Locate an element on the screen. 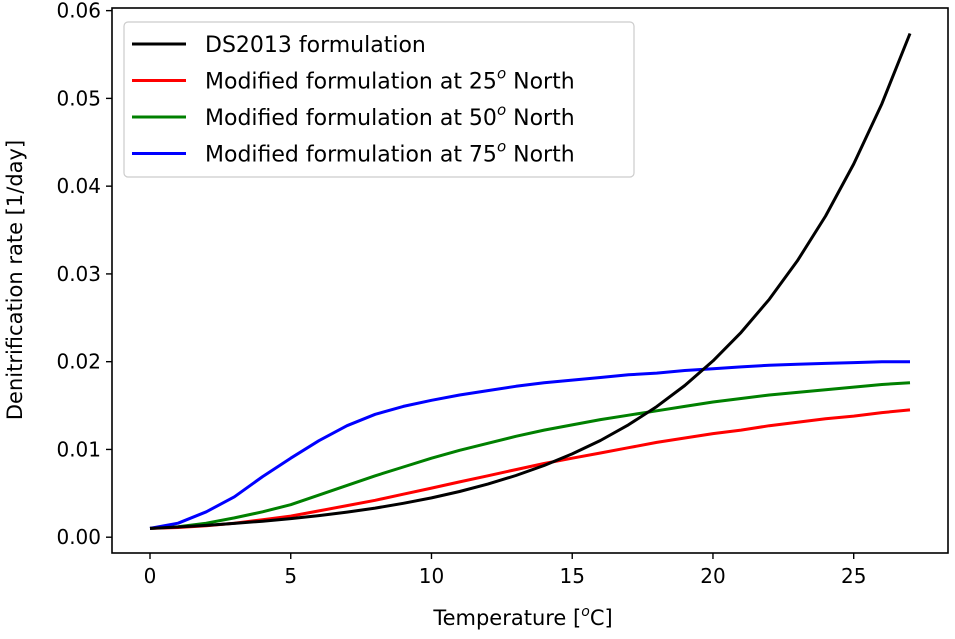 This screenshot has height=639, width=955. legend-box is located at coordinates (379, 99).